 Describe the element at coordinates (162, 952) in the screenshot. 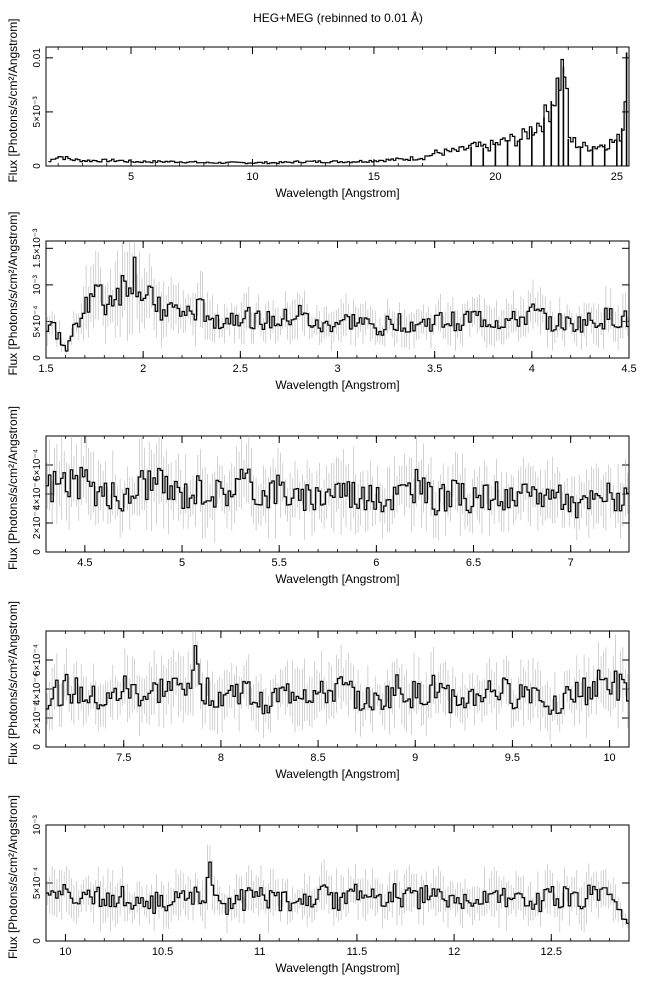

I see `x-tick-label: 10.5` at that location.